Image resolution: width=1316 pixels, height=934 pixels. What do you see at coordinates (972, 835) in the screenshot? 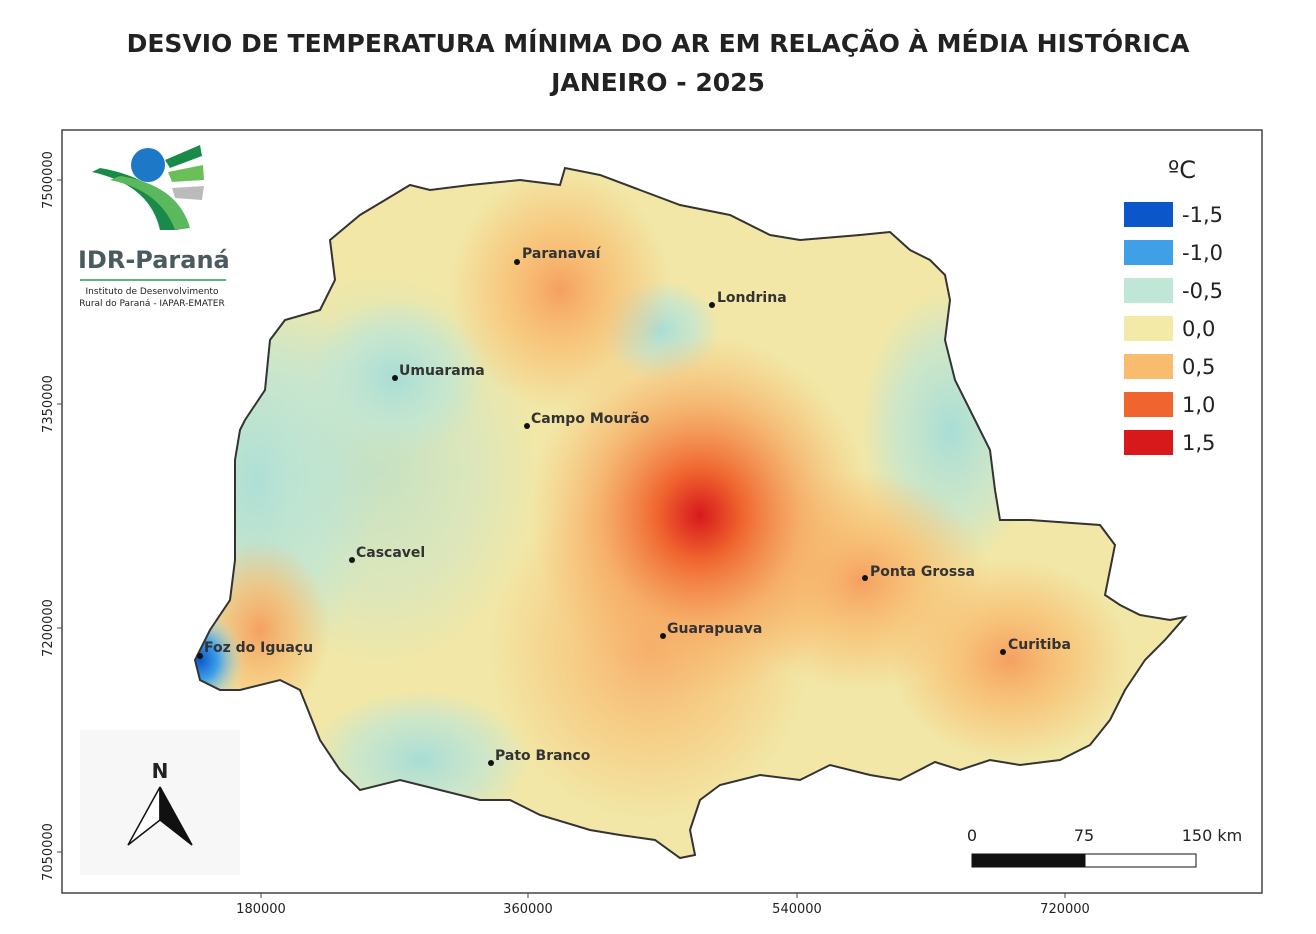
I see `scale-label: 0` at bounding box center [972, 835].